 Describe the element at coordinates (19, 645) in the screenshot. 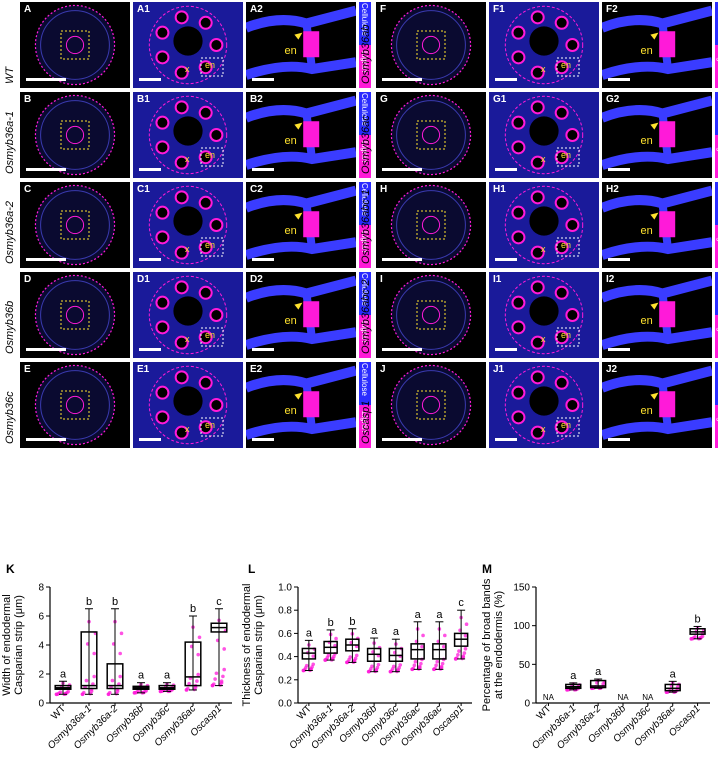

I see `y-axis-label: Casparian strip (μm)` at that location.